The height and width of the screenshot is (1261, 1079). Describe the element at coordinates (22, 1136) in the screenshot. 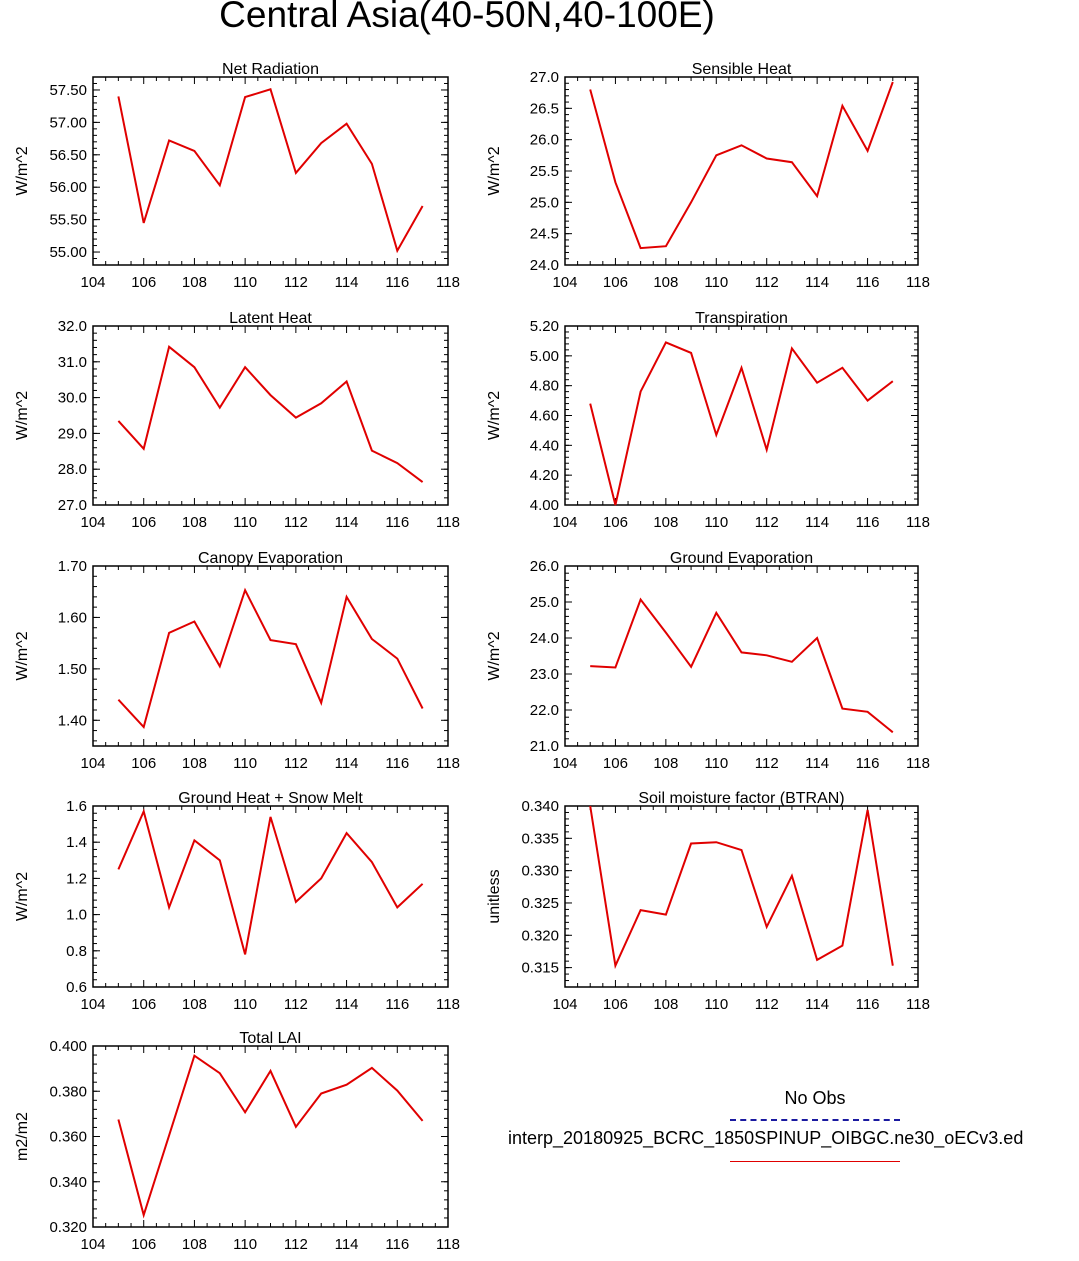

I see `y-axis-label: m2/m2` at that location.